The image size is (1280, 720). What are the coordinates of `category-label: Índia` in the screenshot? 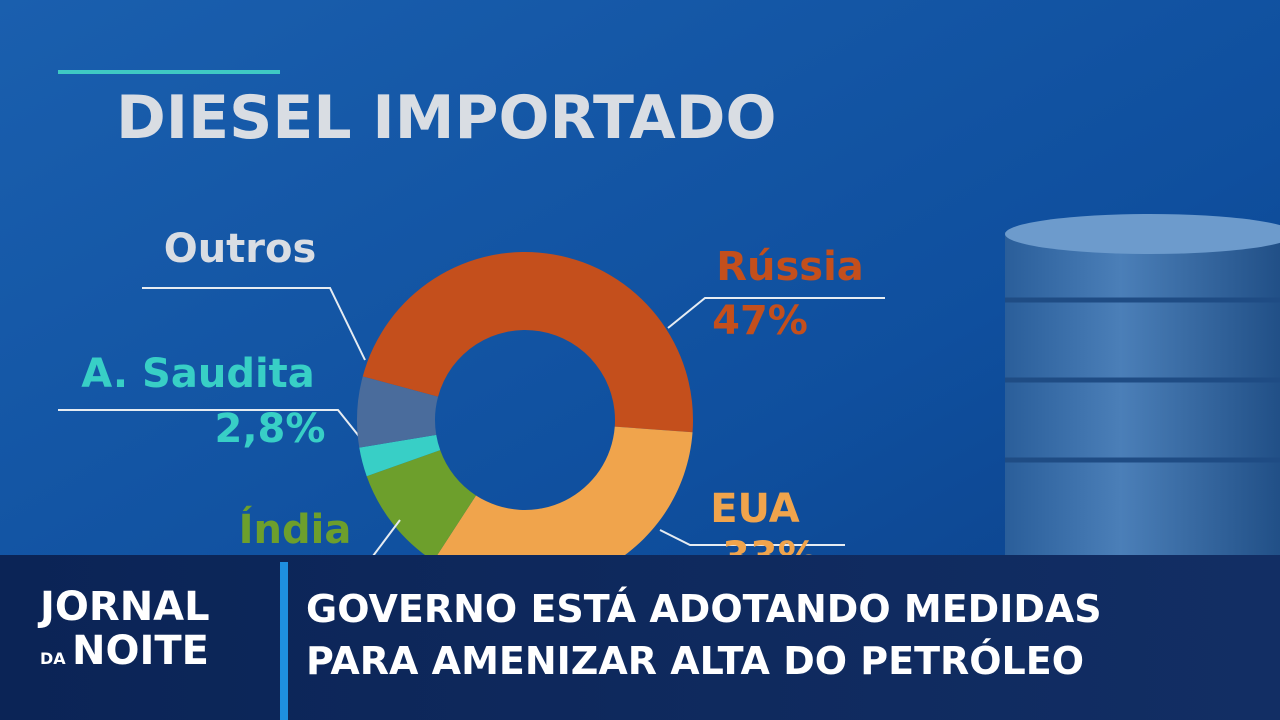 It's located at (295, 529).